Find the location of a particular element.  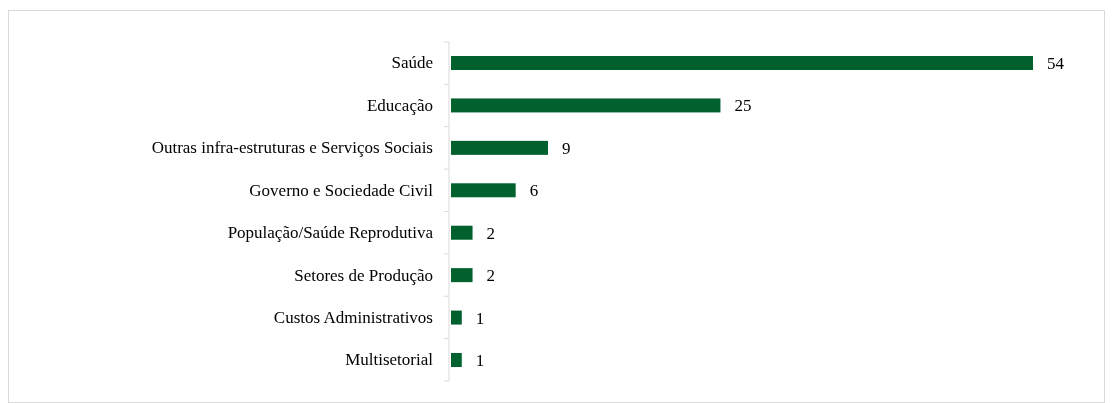

y-tick-label: Saúde is located at coordinates (412, 63).